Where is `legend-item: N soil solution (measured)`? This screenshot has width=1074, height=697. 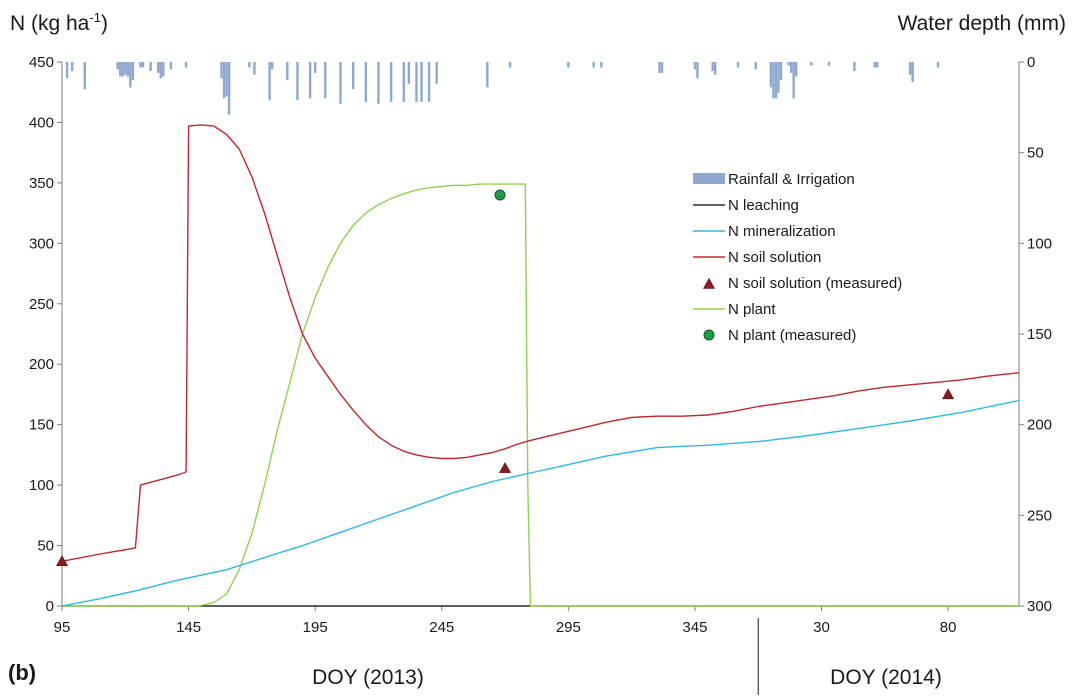
legend-item: N soil solution (measured) is located at coordinates (802, 283).